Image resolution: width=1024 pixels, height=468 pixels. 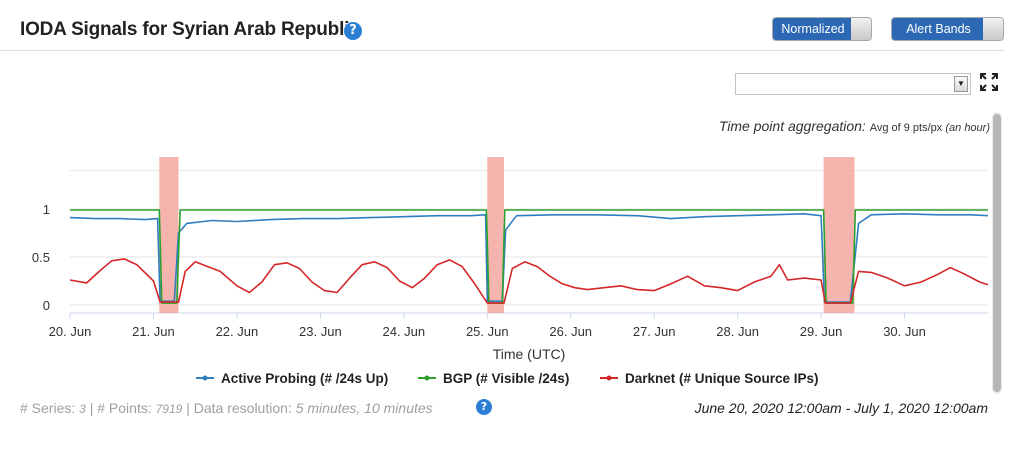 I want to click on alert-bands-toggle: Alert Bands, so click(x=947, y=29).